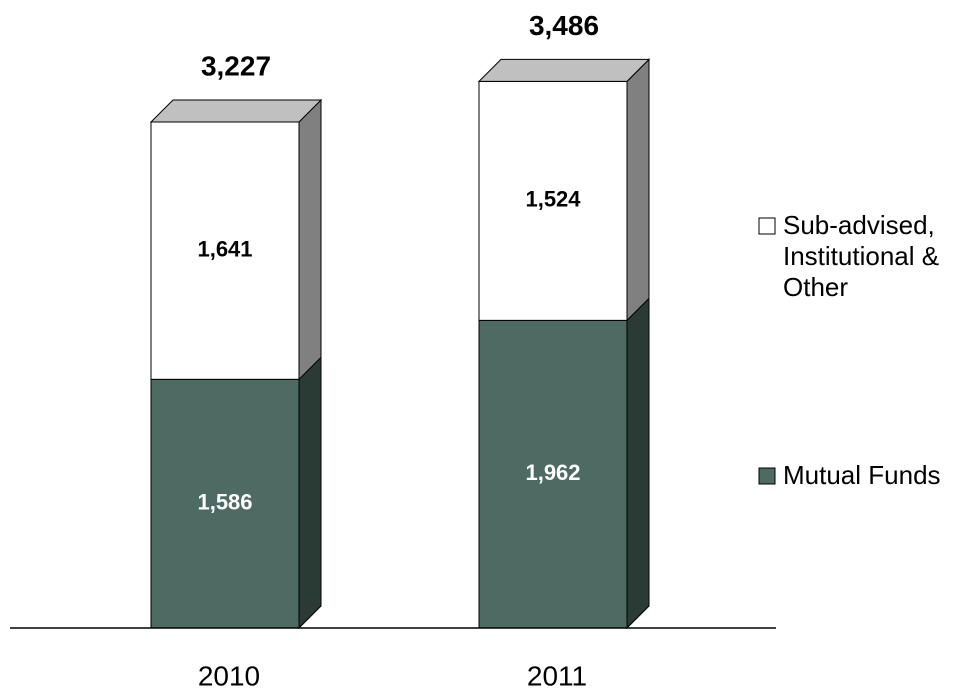 The height and width of the screenshot is (691, 973). I want to click on legend-label: Sub-advised, Institutional & Other, so click(861, 256).